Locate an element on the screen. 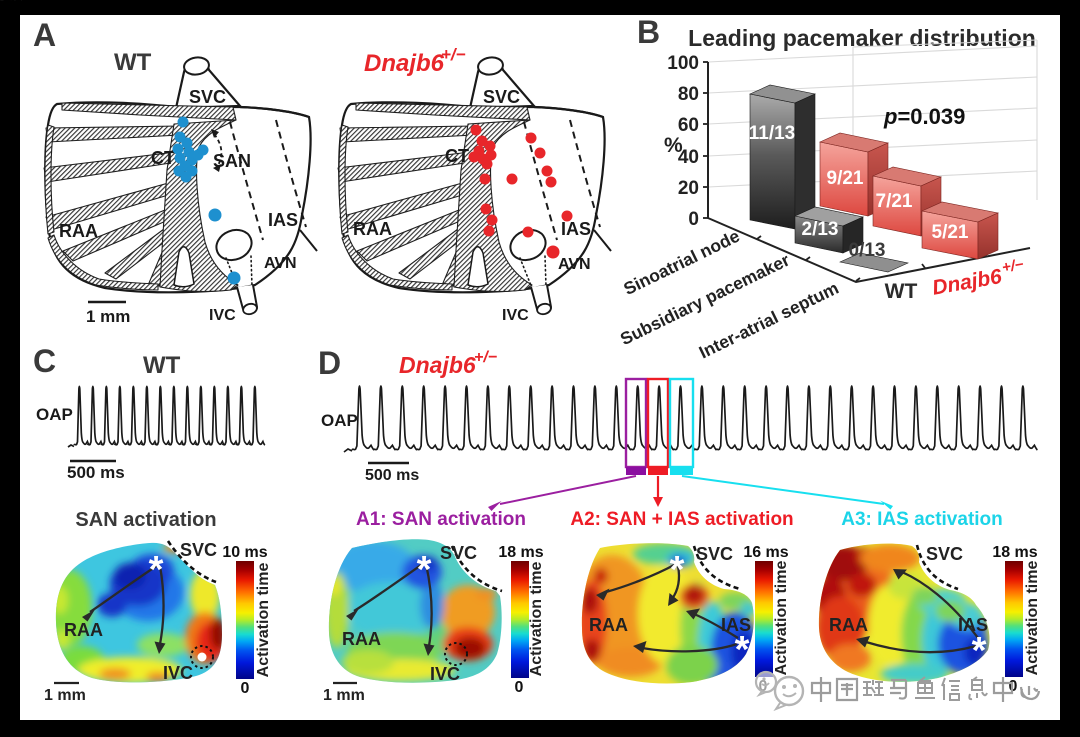  svg-text: 0/13 is located at coordinates (867, 250).